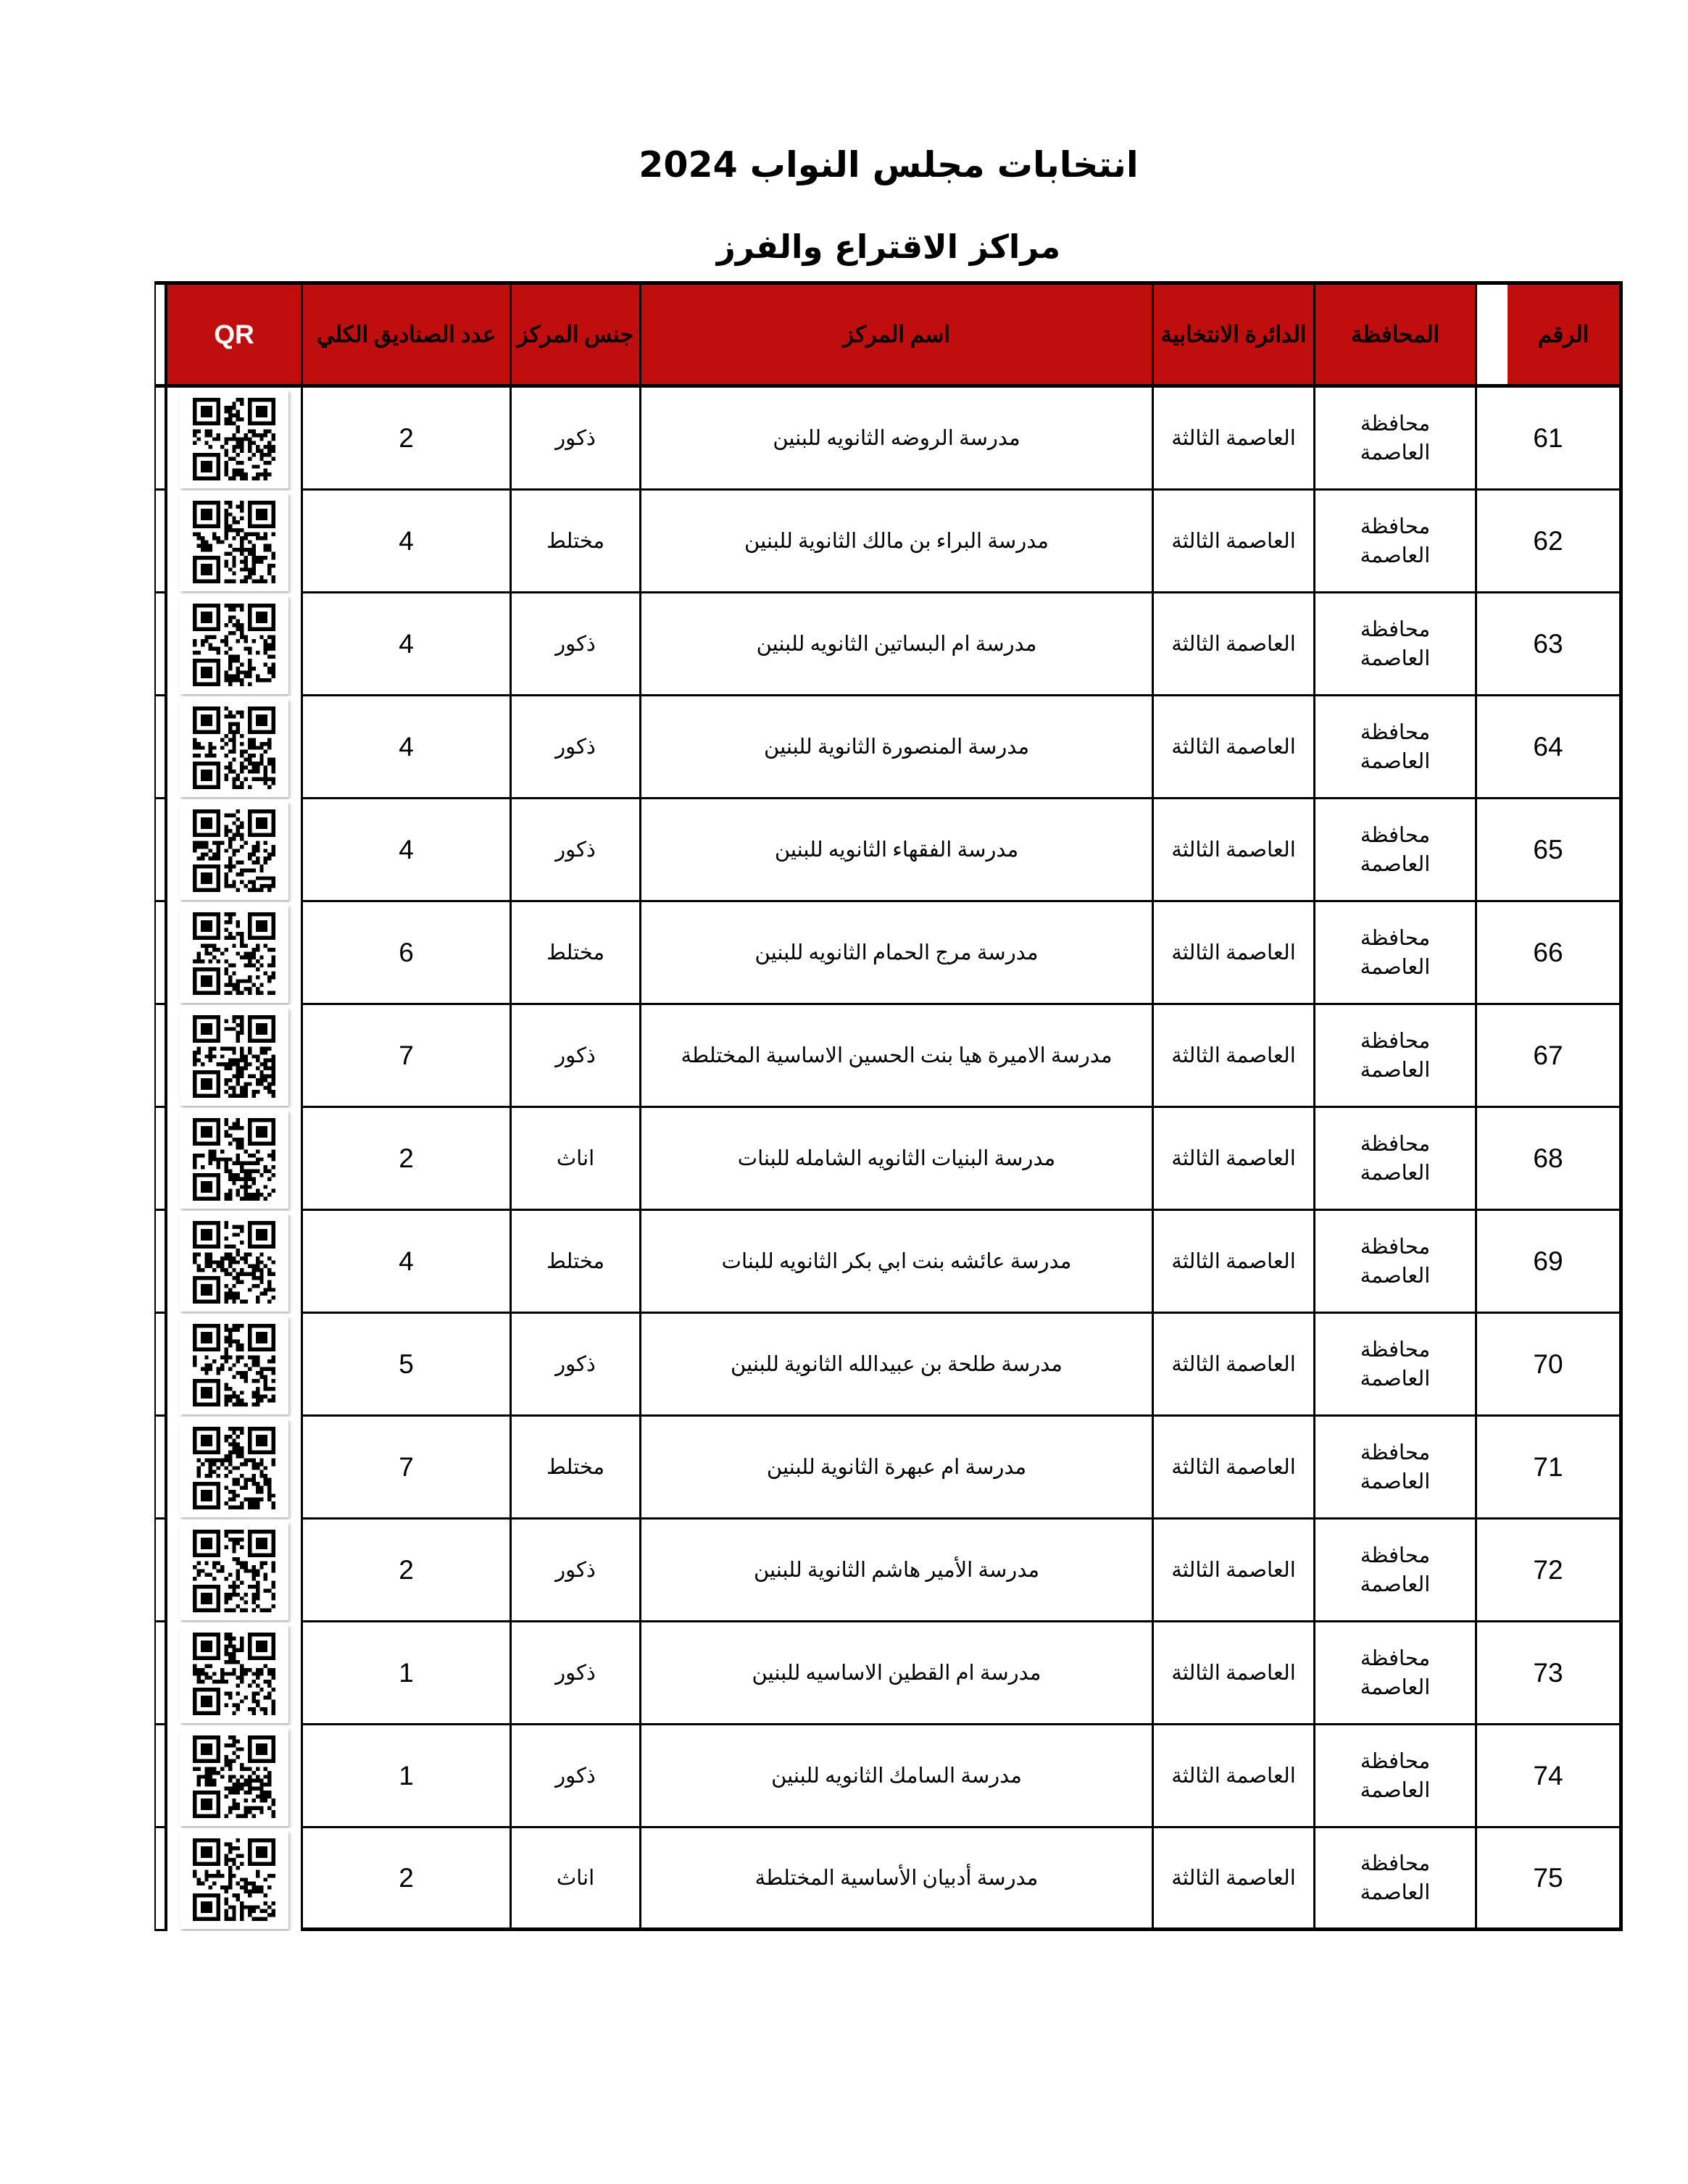 The height and width of the screenshot is (2184, 1688). What do you see at coordinates (889, 165) in the screenshot?
I see `page-title: انتخابات مجلس النواب 2024` at bounding box center [889, 165].